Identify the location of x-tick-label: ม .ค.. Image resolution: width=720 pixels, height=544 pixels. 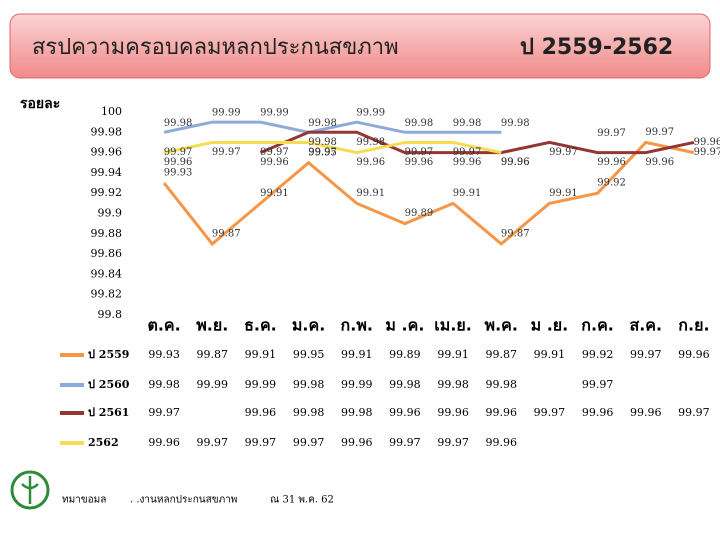
(404, 325).